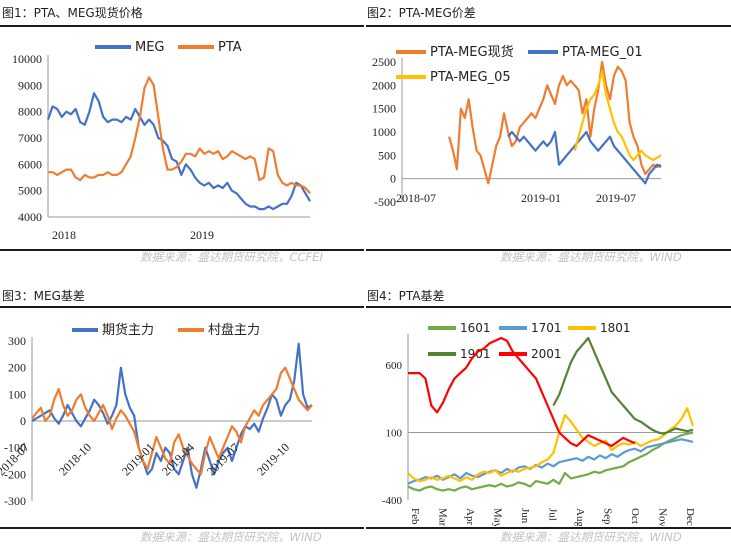 Image resolution: width=731 pixels, height=552 pixels. What do you see at coordinates (415, 516) in the screenshot?
I see `x-tick-label: Feb` at bounding box center [415, 516].